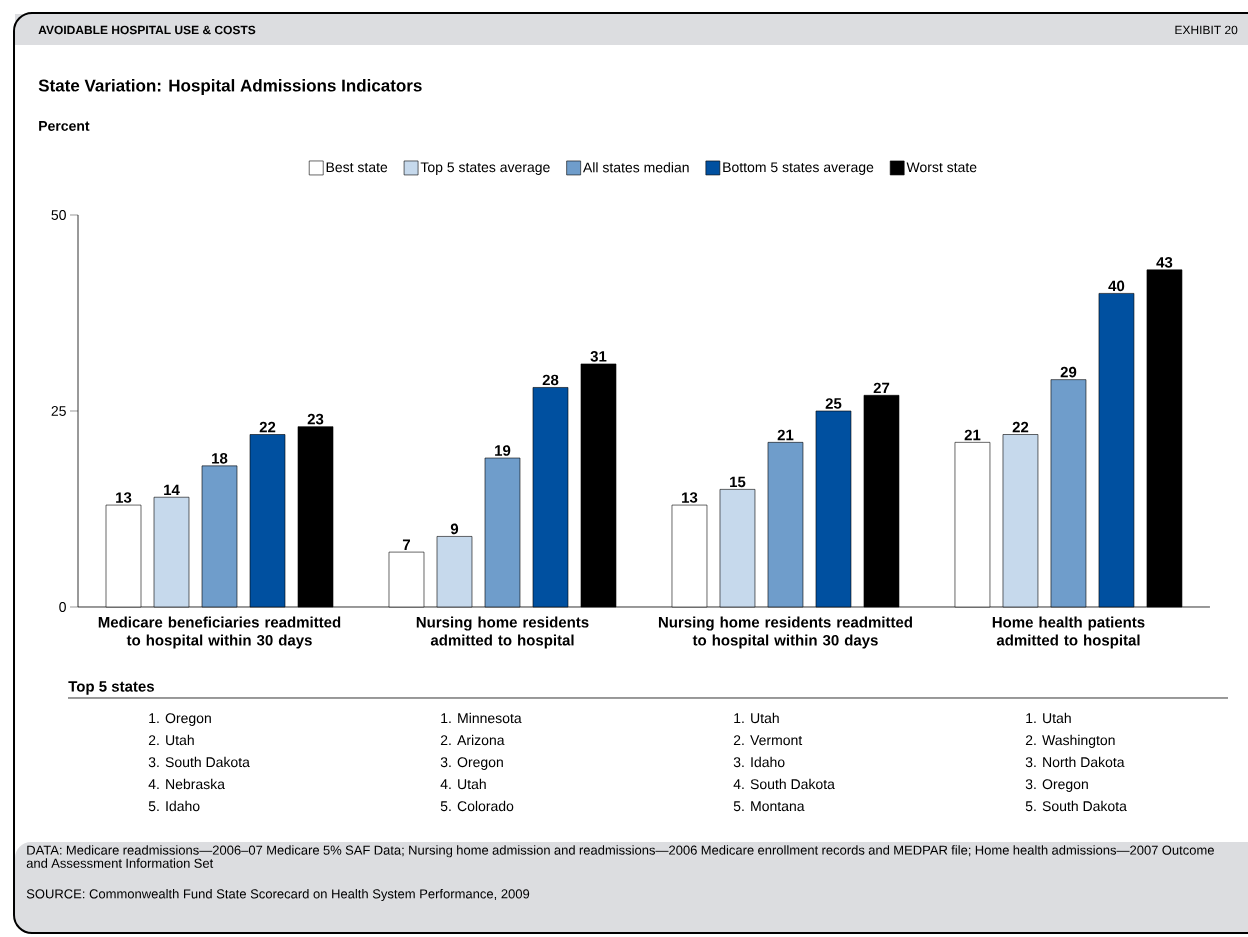 The image size is (1248, 937). What do you see at coordinates (357, 167) in the screenshot?
I see `legend-label: Best state` at bounding box center [357, 167].